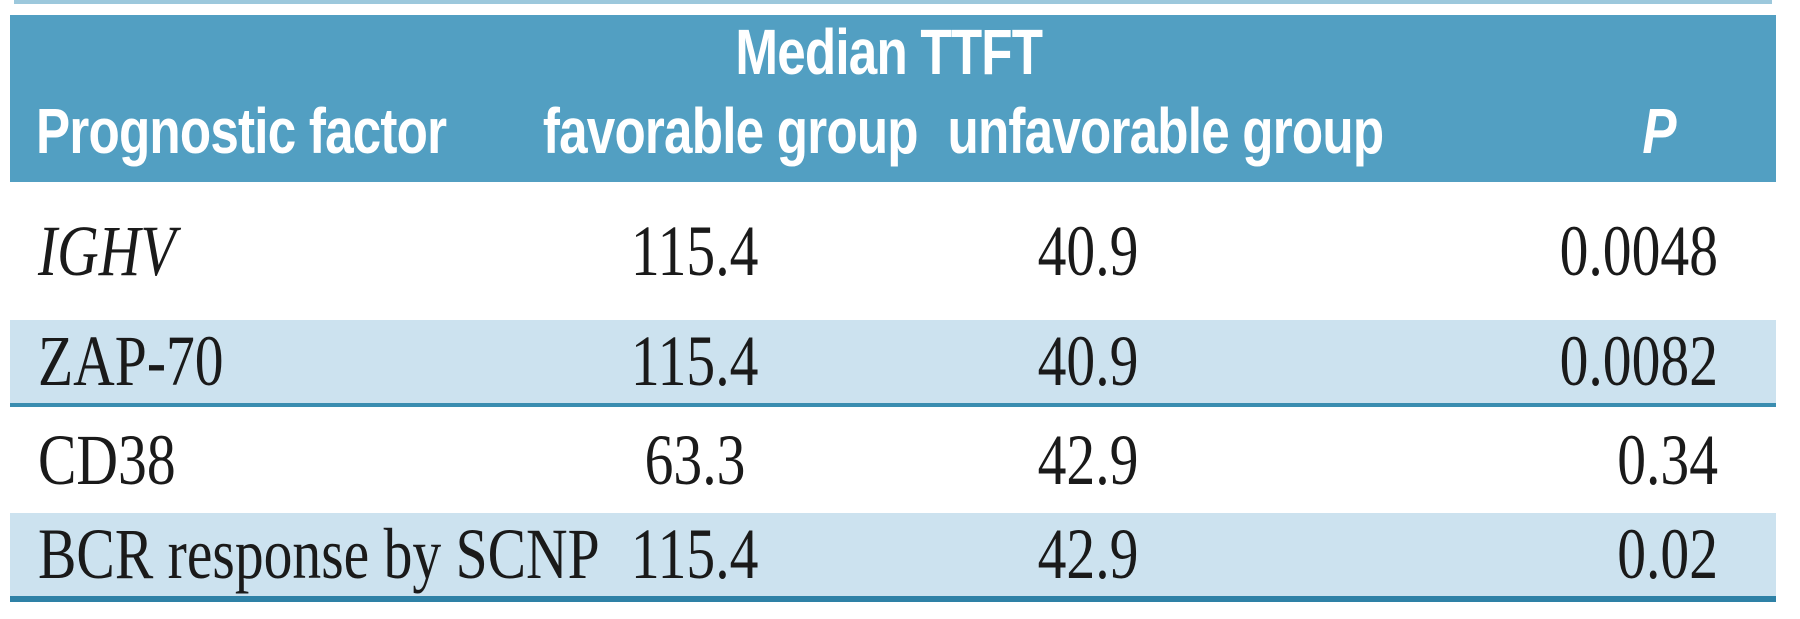  I want to click on header-spanner-row: Median TTFT, so click(893, 52).